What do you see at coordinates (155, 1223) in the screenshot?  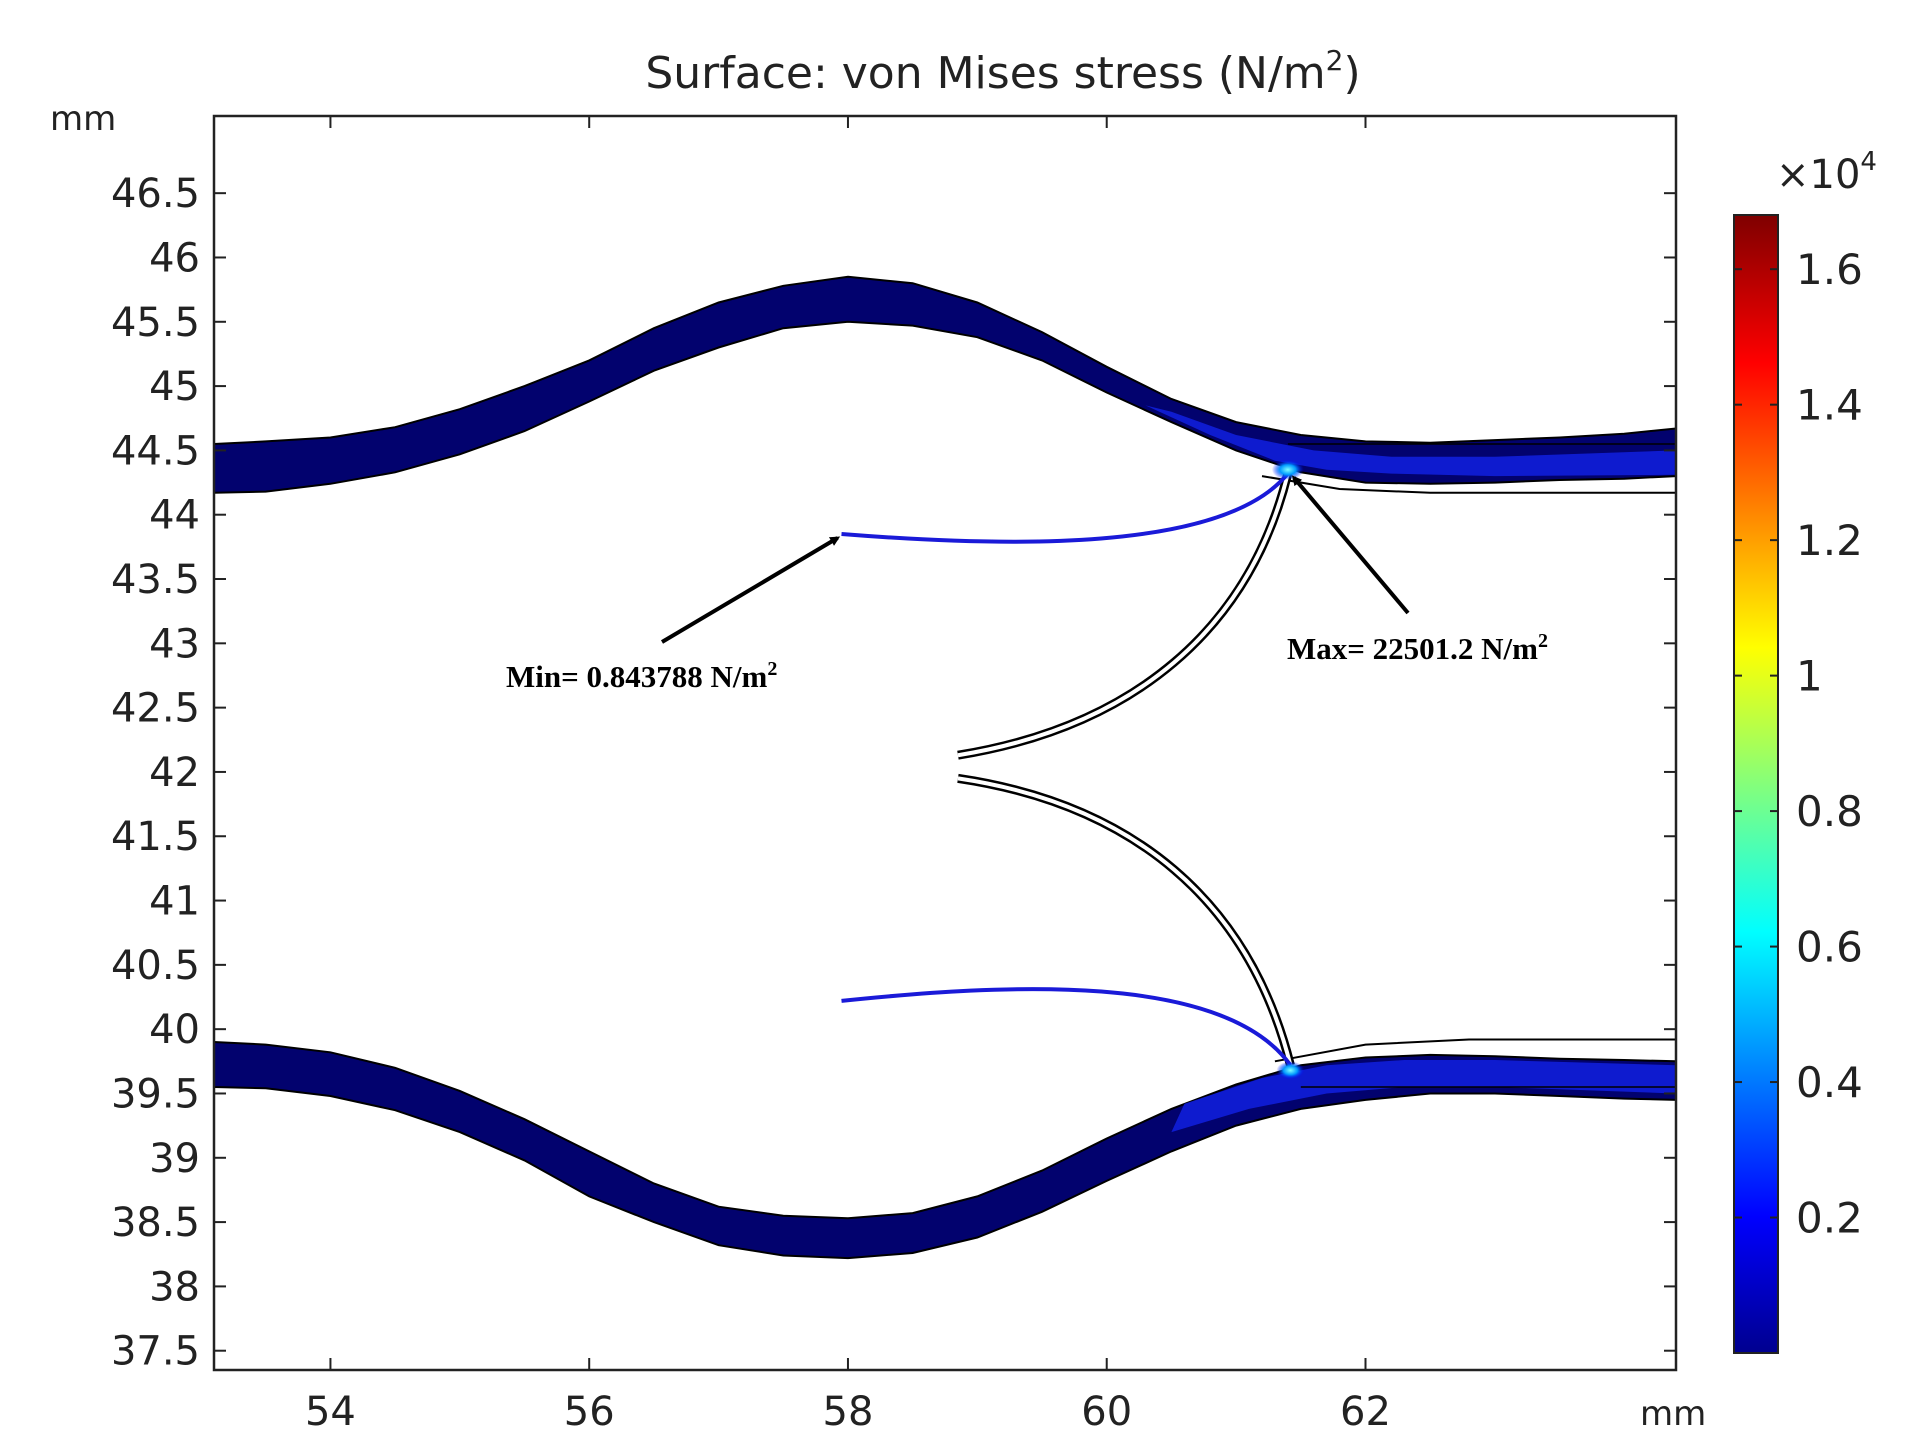 I see `y-tick-label: 38.5` at bounding box center [155, 1223].